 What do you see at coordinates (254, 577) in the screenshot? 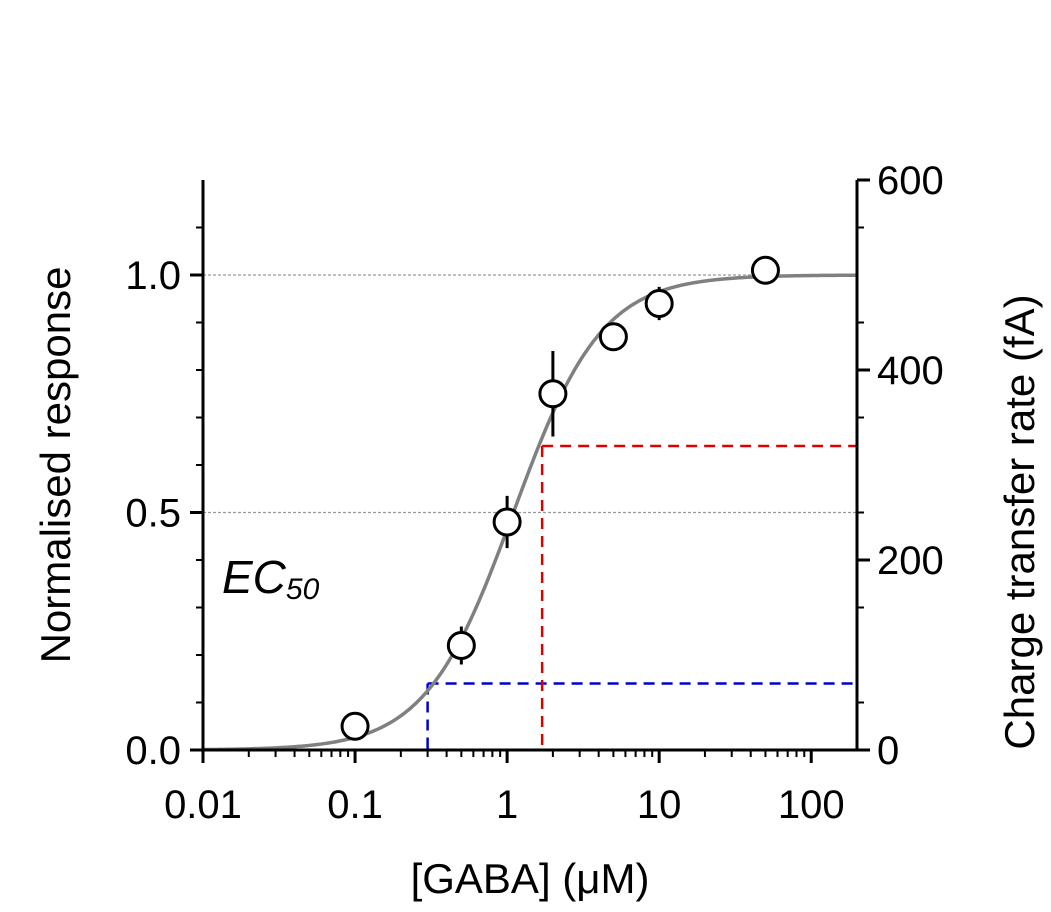
I see `ec50-main: EC` at bounding box center [254, 577].